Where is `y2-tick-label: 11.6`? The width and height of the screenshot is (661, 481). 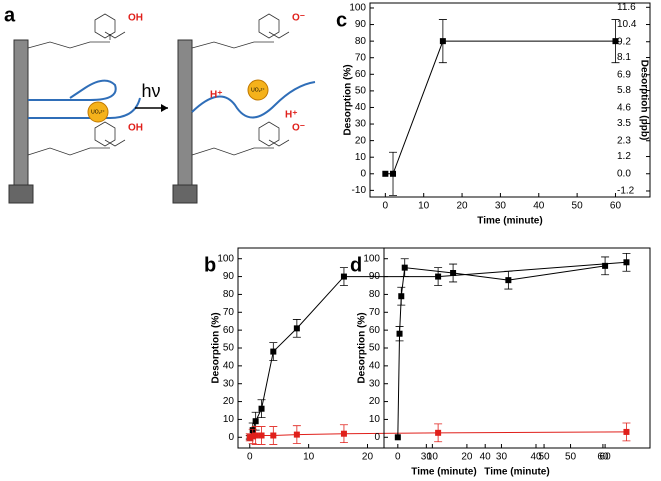
y2-tick-label: 11.6 is located at coordinates (626, 7).